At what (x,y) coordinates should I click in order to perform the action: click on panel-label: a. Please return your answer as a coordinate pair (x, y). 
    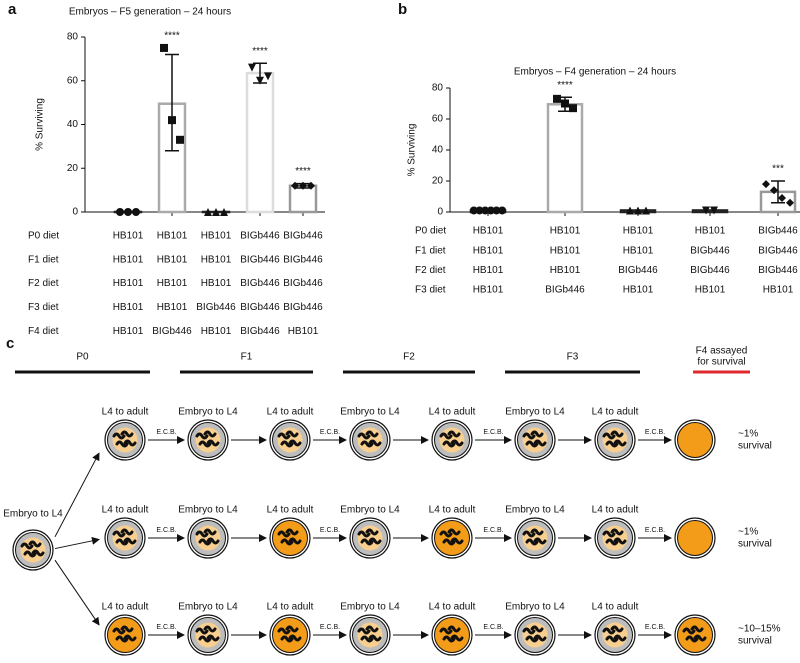
    Looking at the image, I should click on (12, 9).